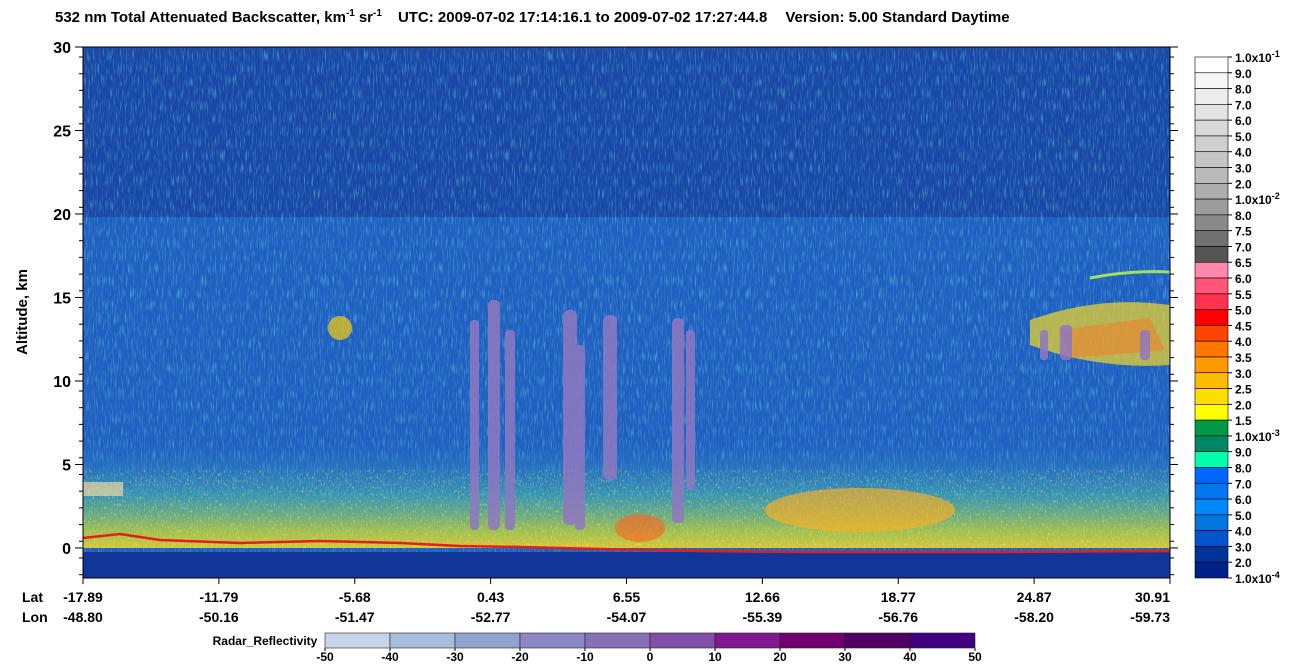 This screenshot has width=1300, height=667. Describe the element at coordinates (62, 298) in the screenshot. I see `y-tick-label: 15` at that location.